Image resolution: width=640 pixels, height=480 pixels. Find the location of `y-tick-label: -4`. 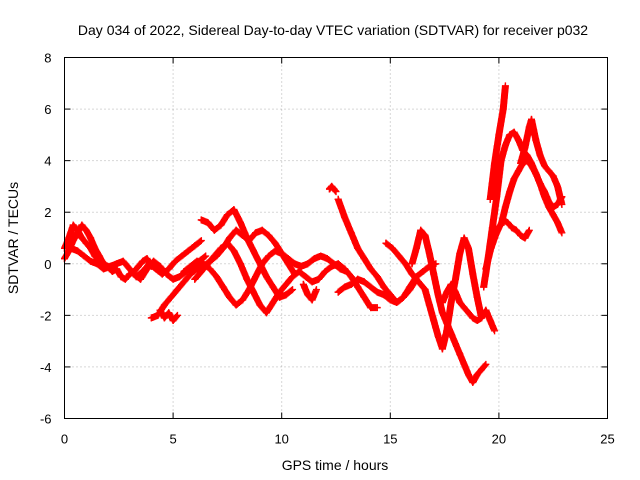

y-tick-label: -4 is located at coordinates (46, 367).